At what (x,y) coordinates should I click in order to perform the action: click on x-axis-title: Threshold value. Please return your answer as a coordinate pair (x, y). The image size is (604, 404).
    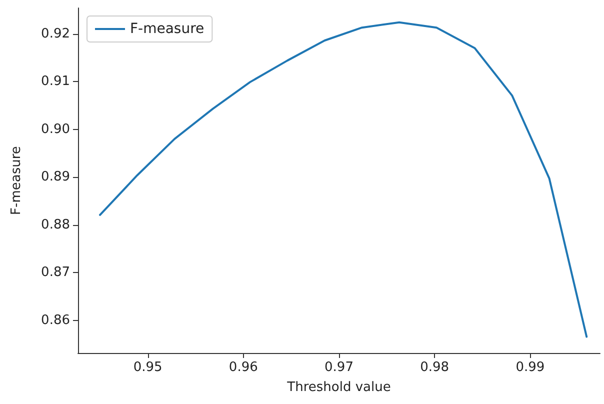
    Looking at the image, I should click on (338, 387).